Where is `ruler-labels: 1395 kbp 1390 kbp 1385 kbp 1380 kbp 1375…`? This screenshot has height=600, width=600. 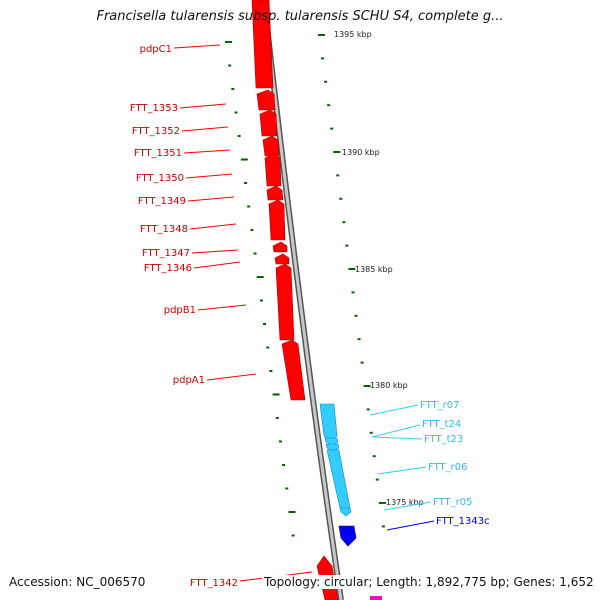
ruler-labels: 1395 kbp 1390 kbp 1385 kbp 1380 kbp 1375… is located at coordinates (379, 268).